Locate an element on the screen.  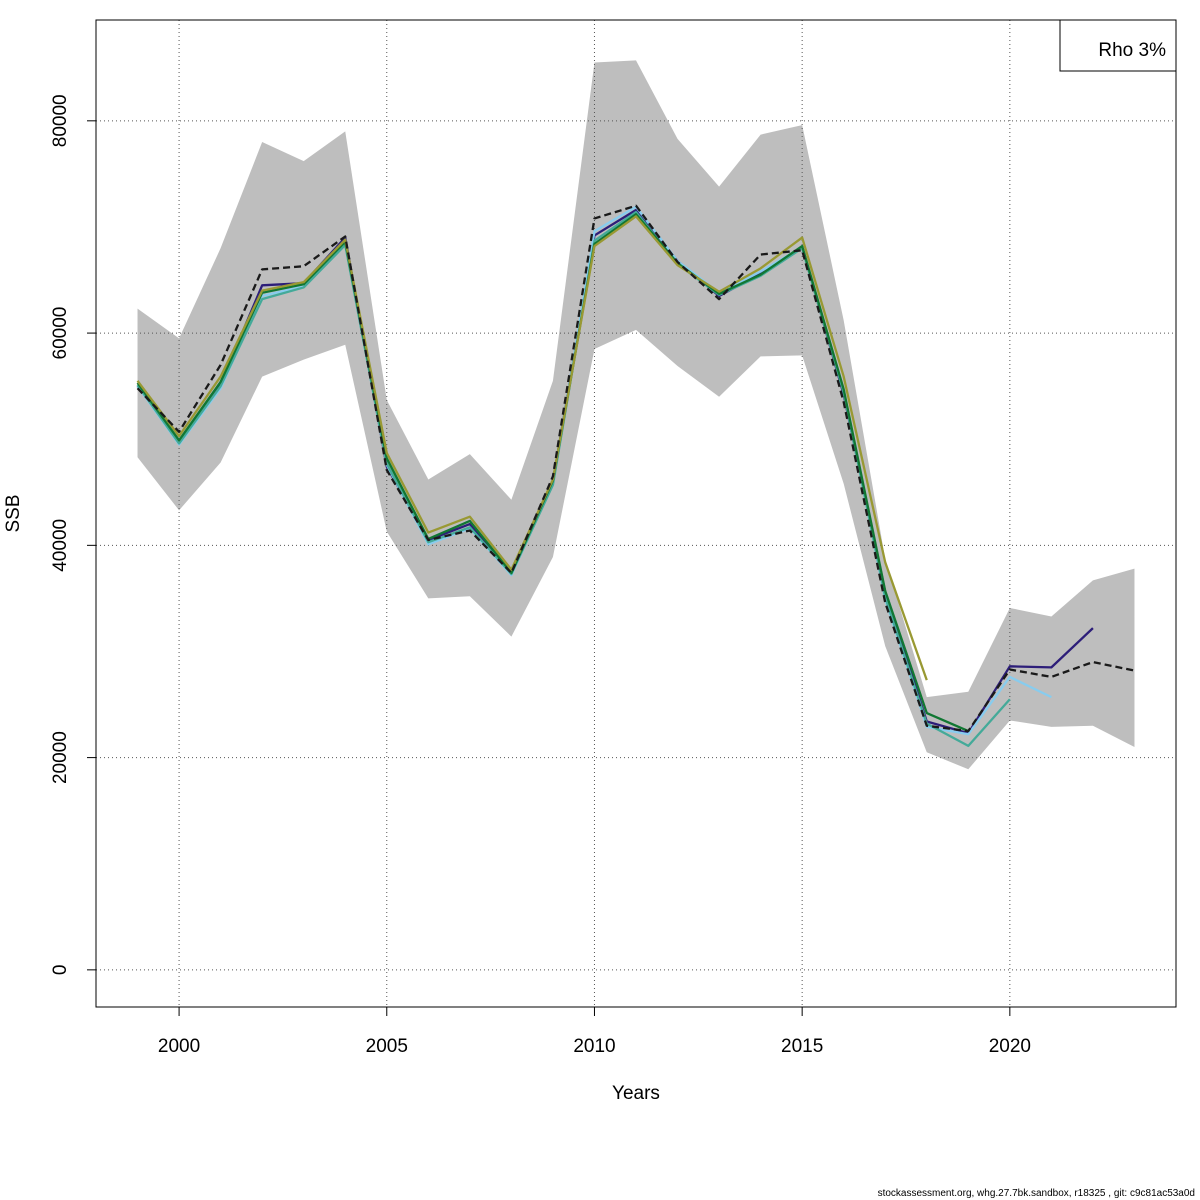
x-tick-label: 2000 is located at coordinates (179, 1046).